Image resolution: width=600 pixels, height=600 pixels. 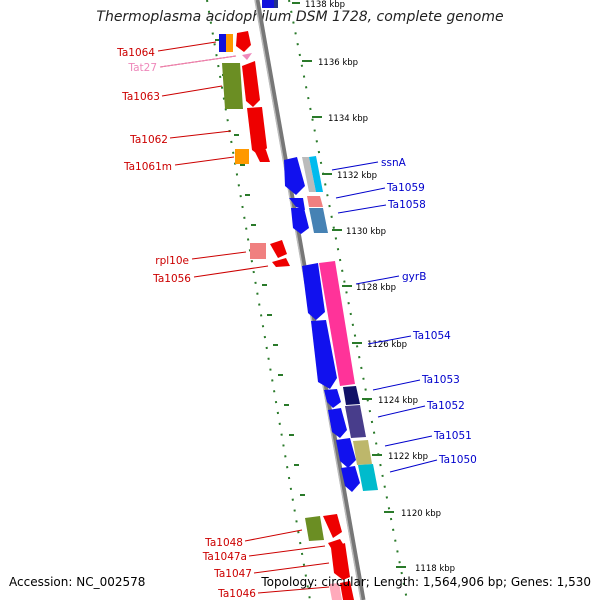 What do you see at coordinates (431, 336) in the screenshot?
I see `gene-label: Ta1054` at bounding box center [431, 336].